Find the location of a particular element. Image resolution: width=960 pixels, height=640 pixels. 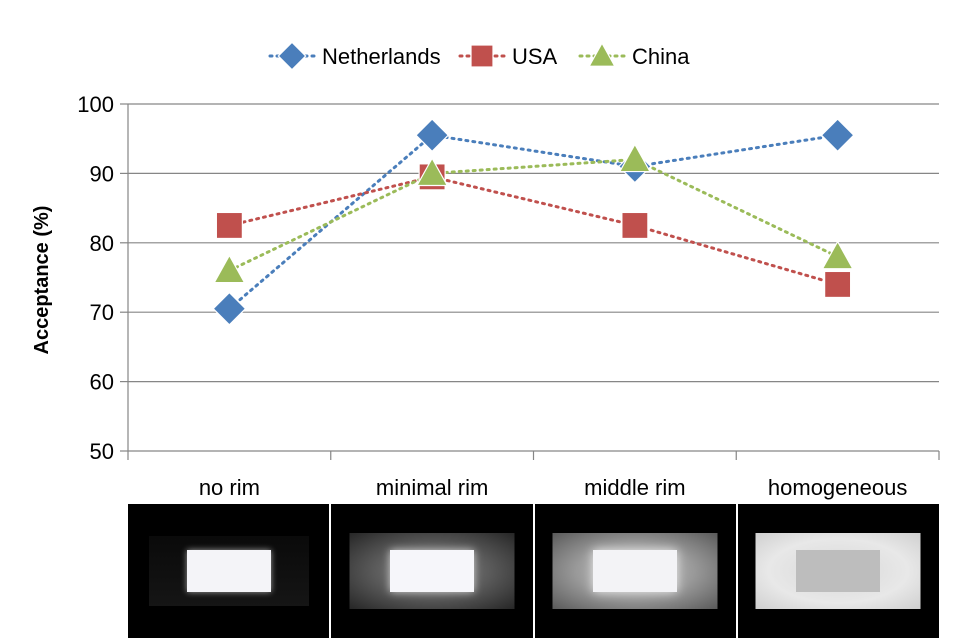

legend-label: USA is located at coordinates (535, 56).